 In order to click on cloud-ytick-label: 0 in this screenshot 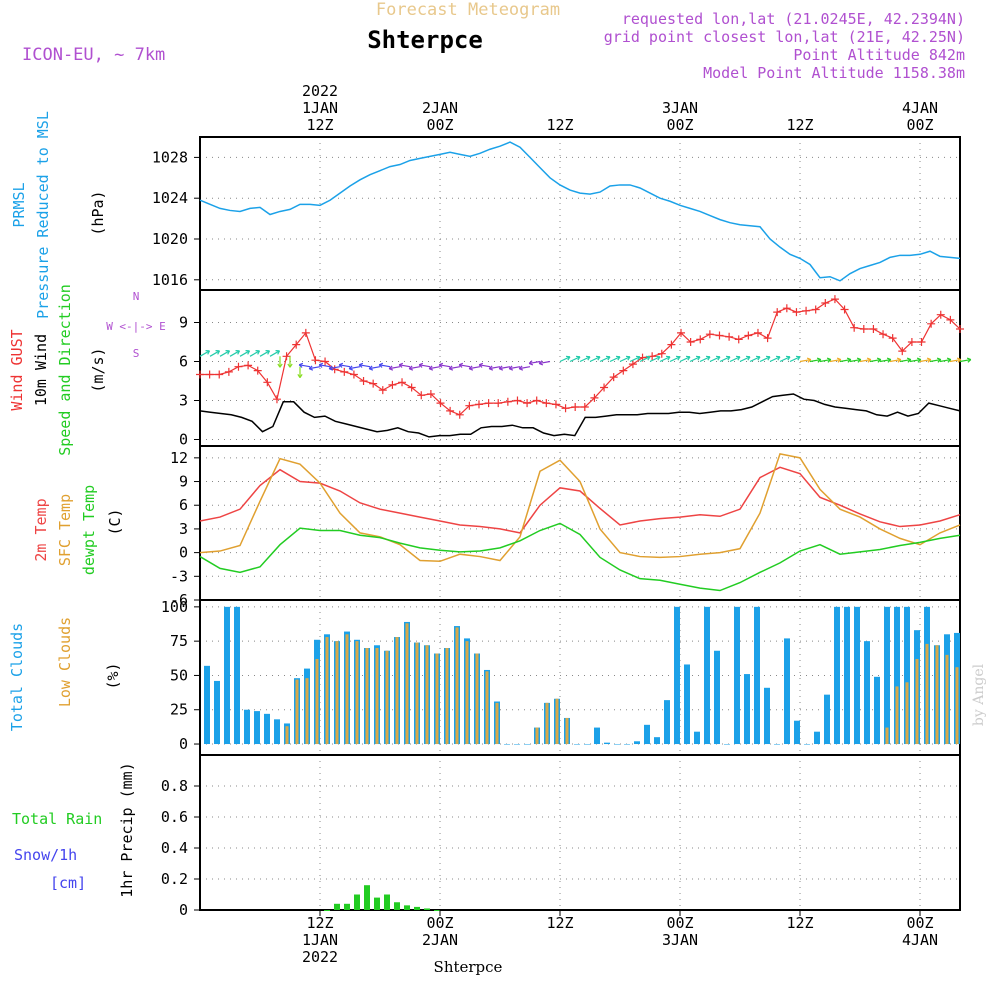, I will do `click(183, 744)`.